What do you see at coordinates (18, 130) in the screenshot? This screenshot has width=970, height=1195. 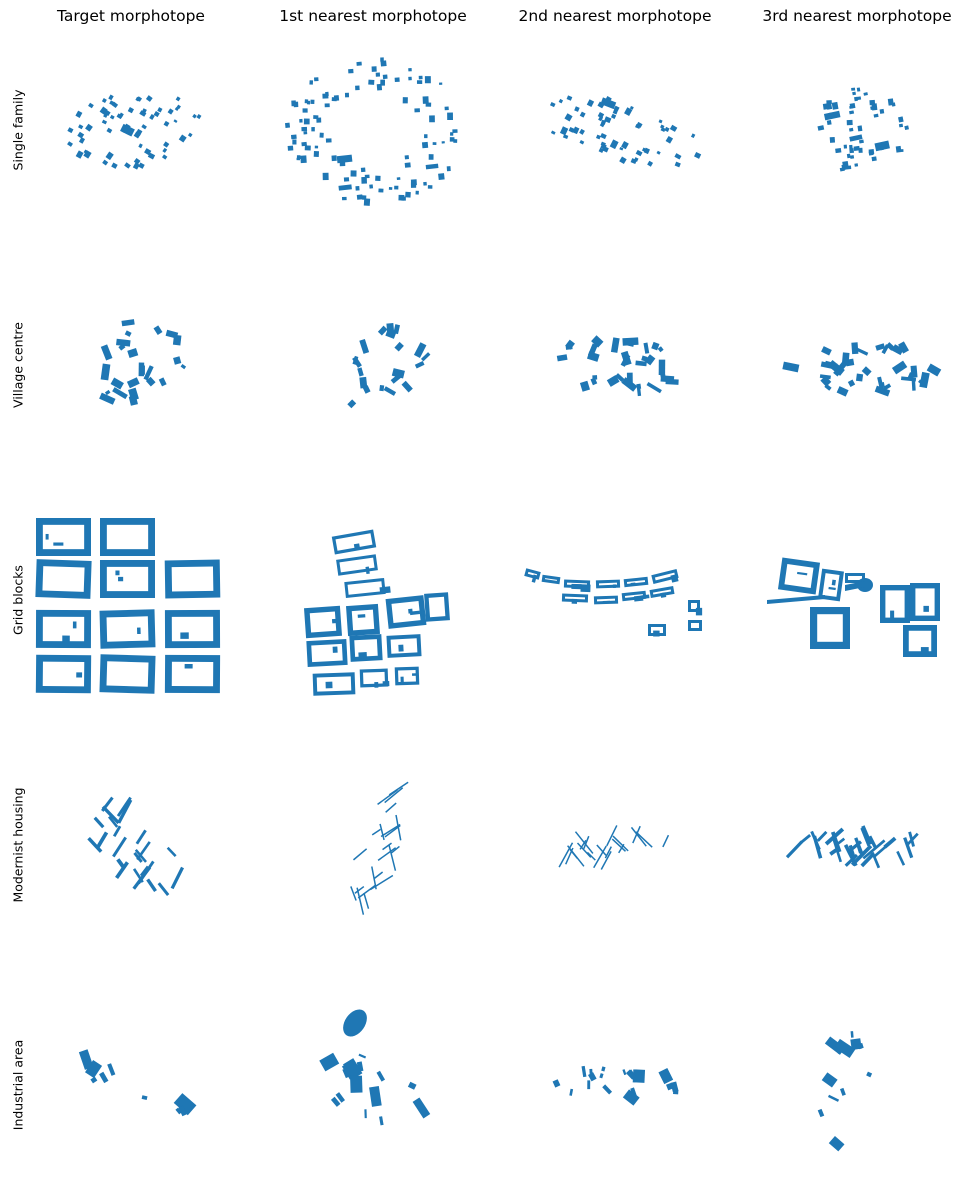 I see `row-label-single-family: Single family` at bounding box center [18, 130].